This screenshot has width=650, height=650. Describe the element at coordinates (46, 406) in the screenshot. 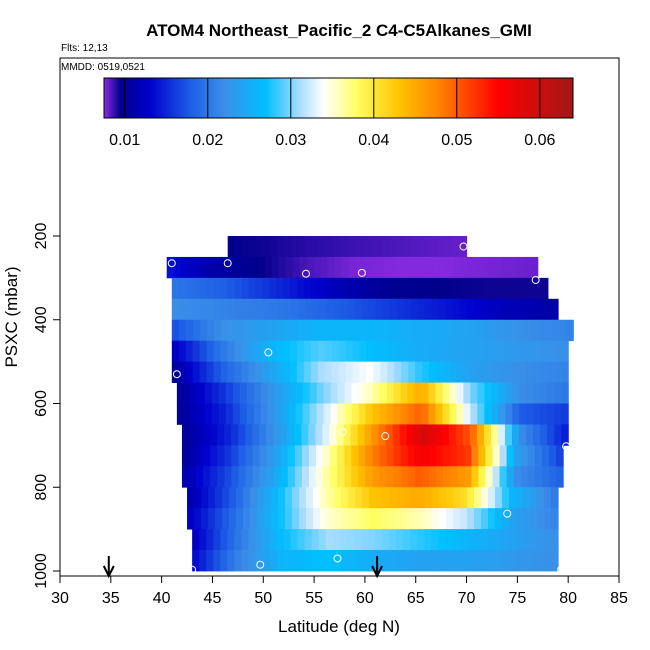

I see `y-axis: 200 400 600 800 1000` at that location.